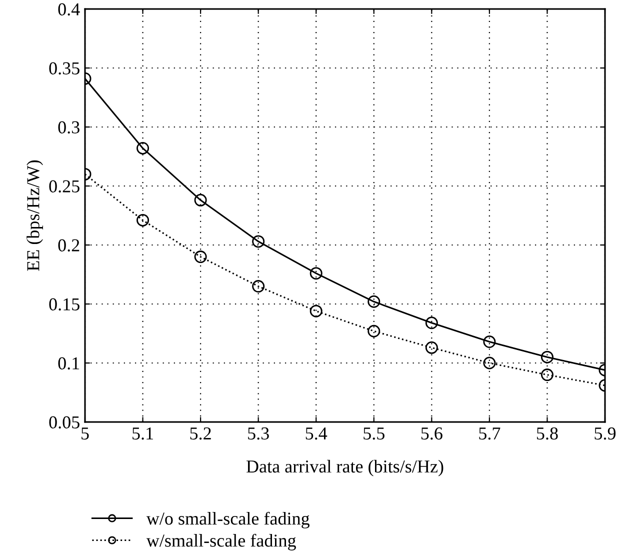 The width and height of the screenshot is (617, 559). What do you see at coordinates (64, 304) in the screenshot?
I see `y-tick-label: 0.15` at bounding box center [64, 304].